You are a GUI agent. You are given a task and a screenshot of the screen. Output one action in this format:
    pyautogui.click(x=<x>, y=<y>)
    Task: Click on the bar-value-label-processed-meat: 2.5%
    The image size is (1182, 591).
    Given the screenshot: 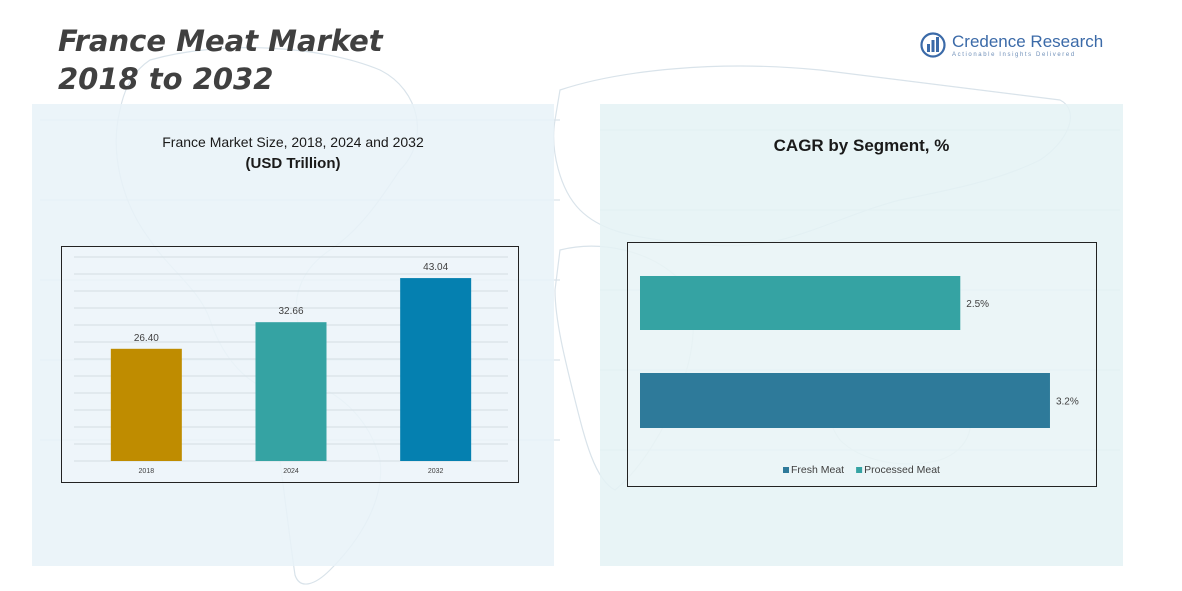 What is the action you would take?
    pyautogui.click(x=977, y=304)
    